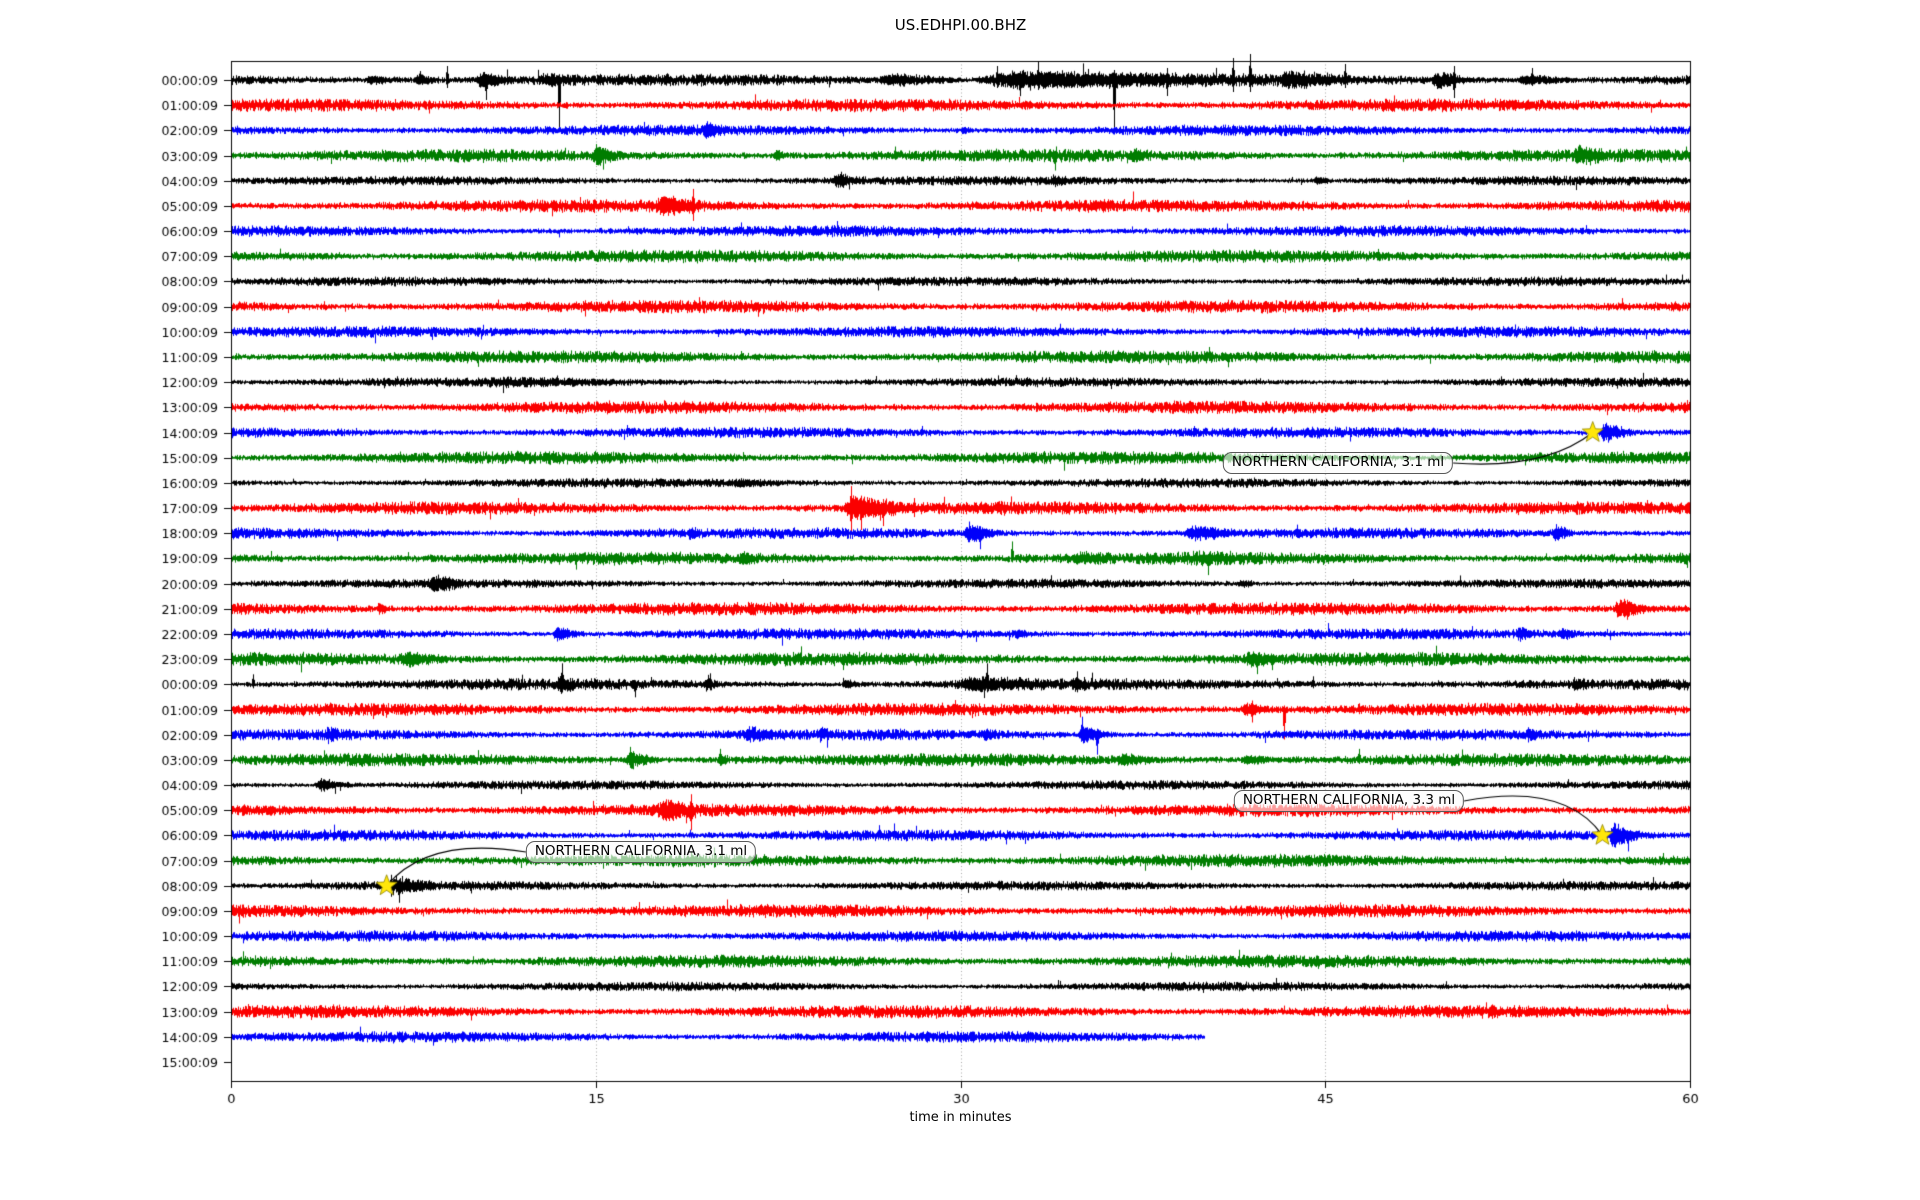  Describe the element at coordinates (1349, 801) in the screenshot. I see `event-annotation-label: NORTHERN CALIFORNIA, 3.3 ml` at that location.